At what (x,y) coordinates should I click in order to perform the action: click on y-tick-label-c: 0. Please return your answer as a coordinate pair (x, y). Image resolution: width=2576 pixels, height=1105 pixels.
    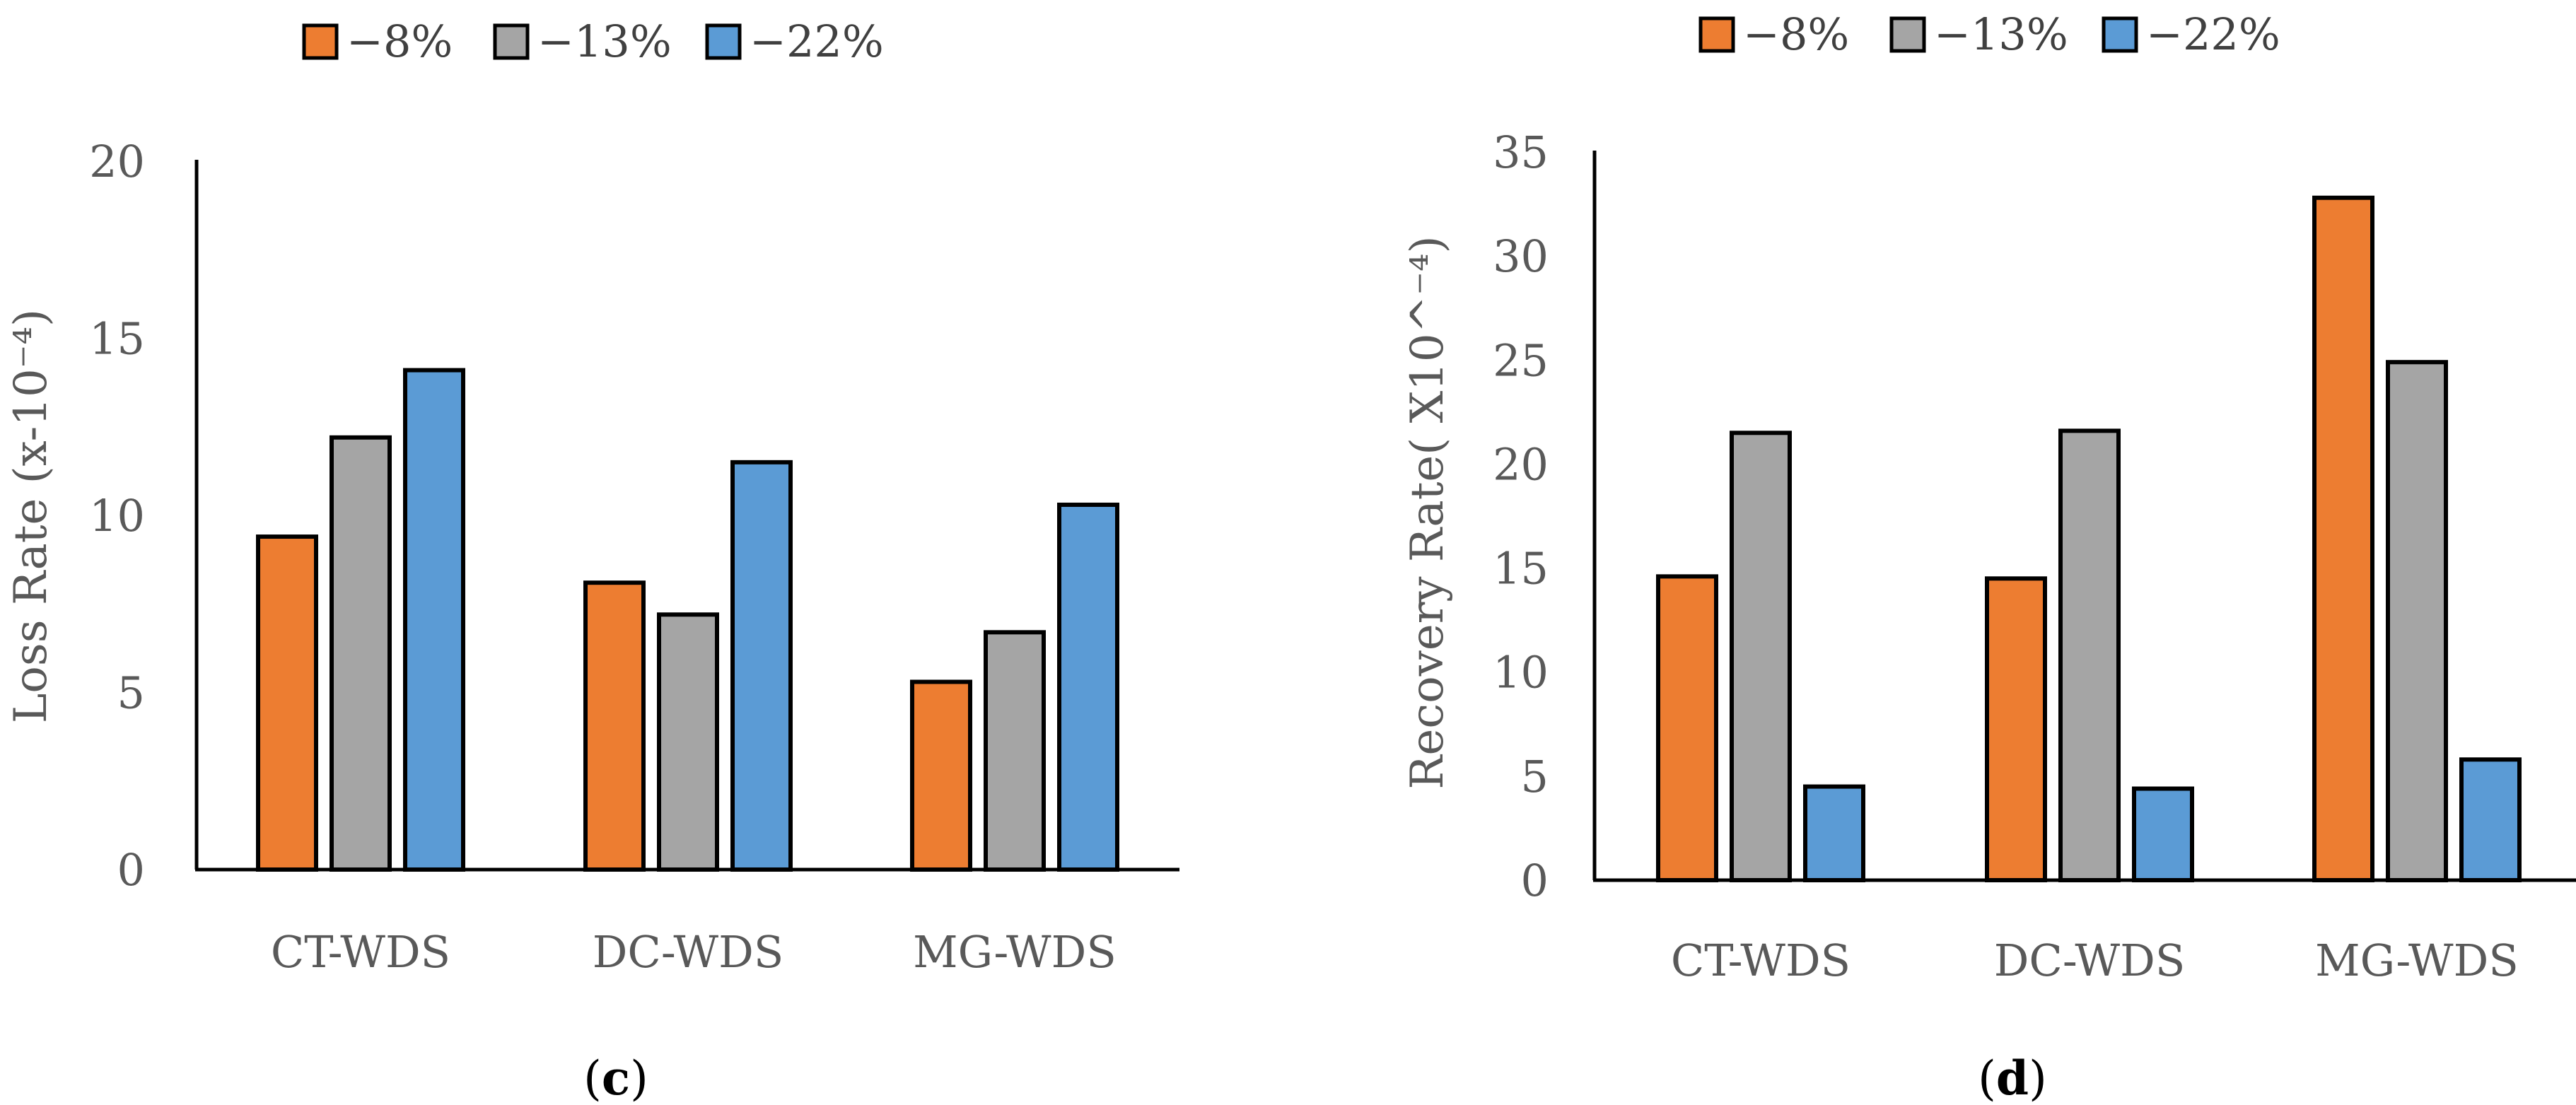
    Looking at the image, I should click on (131, 870).